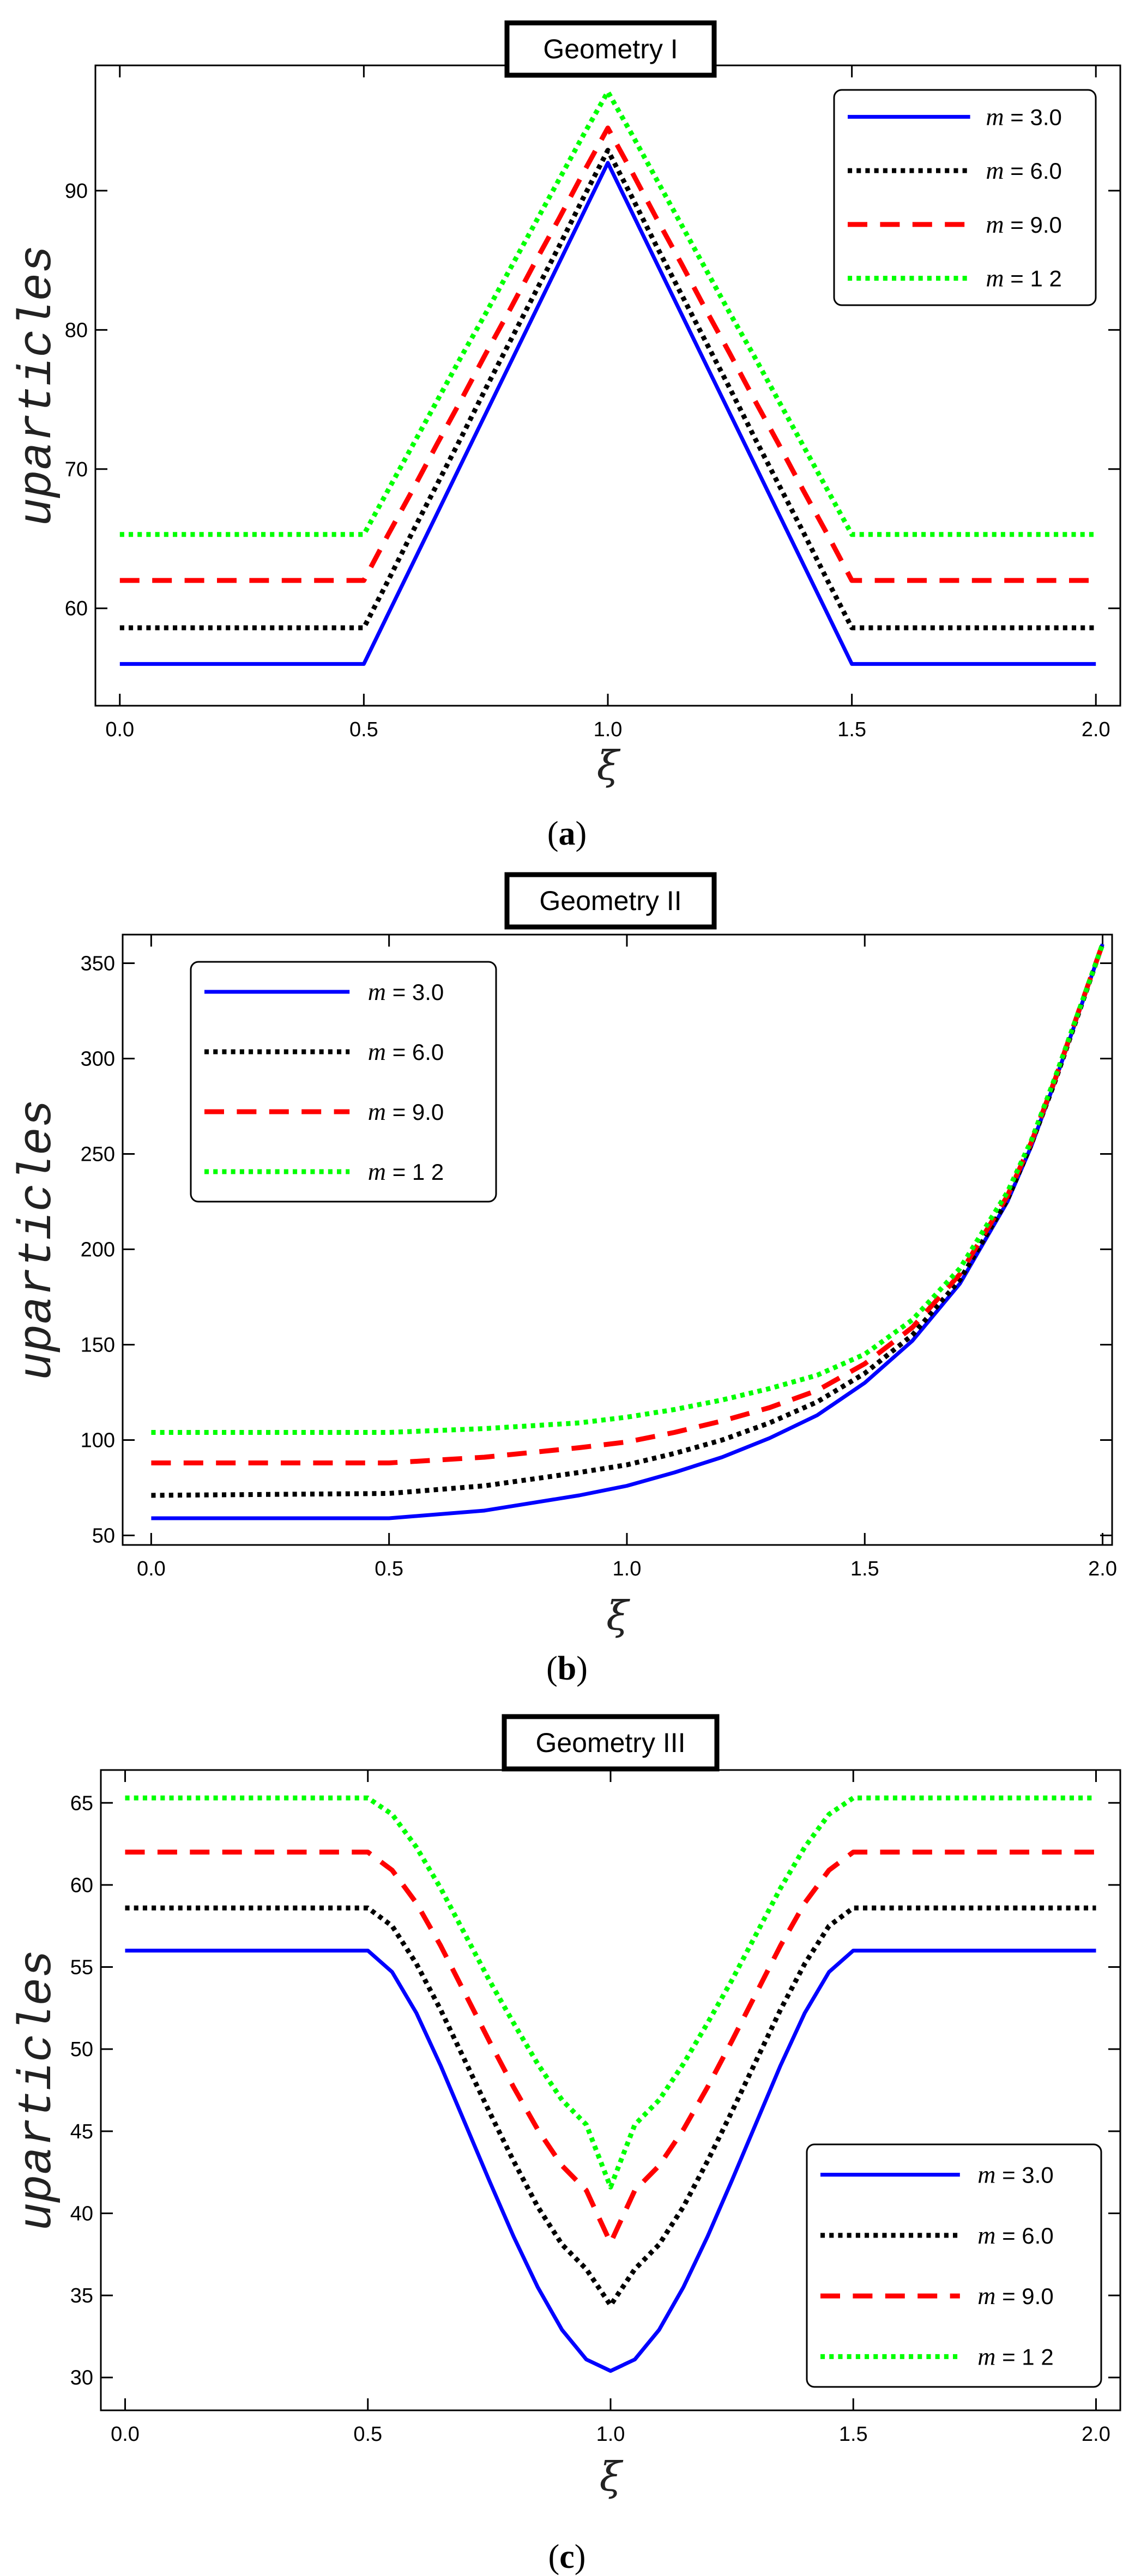 Image resolution: width=1135 pixels, height=2576 pixels. I want to click on chart-title: Geometry III, so click(610, 1743).